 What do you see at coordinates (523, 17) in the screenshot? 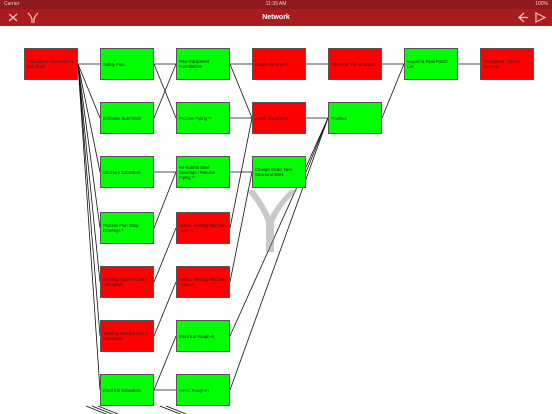
I see `back-arrow-icon` at bounding box center [523, 17].